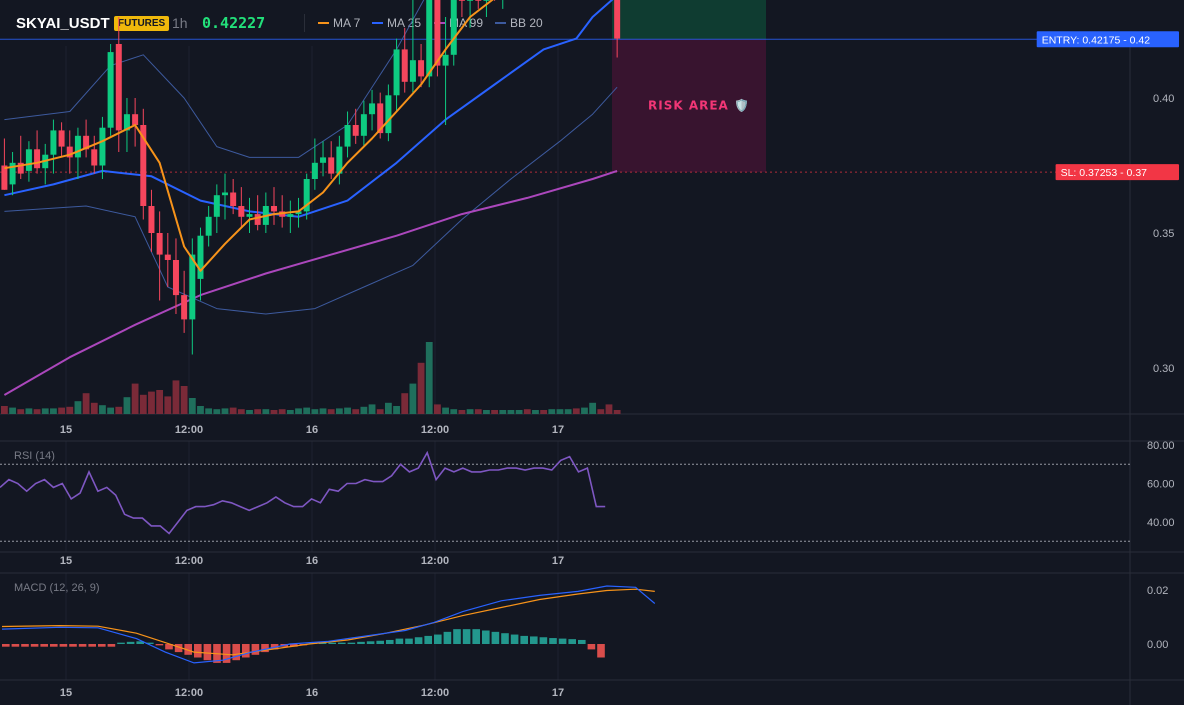 The image size is (1184, 705). I want to click on macd-title: MACD (12, 26, 9), so click(57, 588).